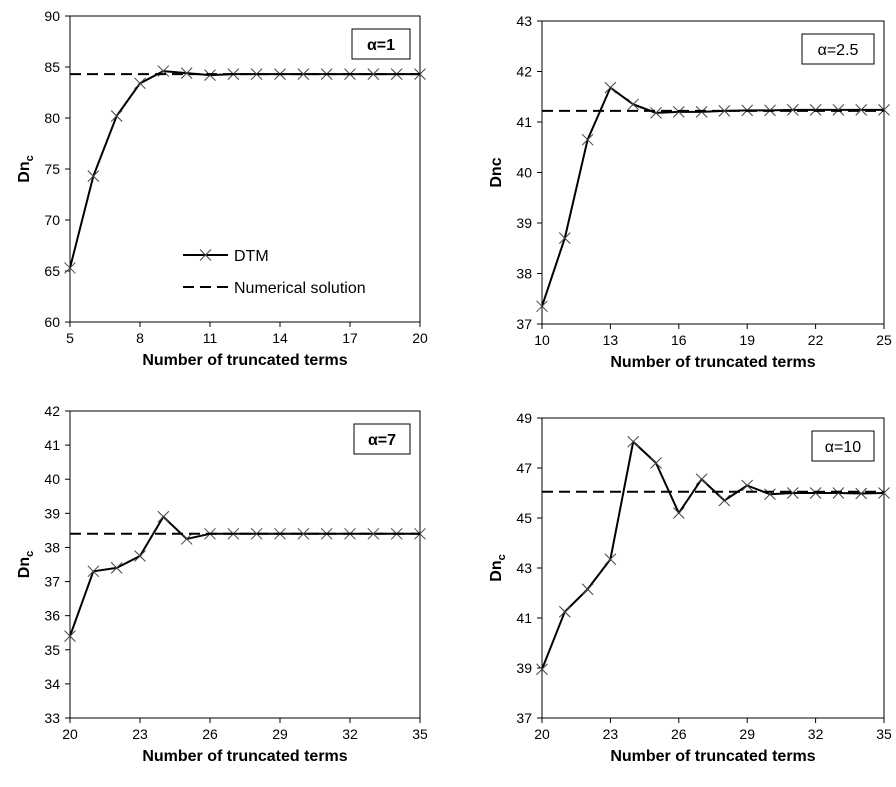 The width and height of the screenshot is (896, 787). Describe the element at coordinates (140, 734) in the screenshot. I see `x-tick-label: 23` at that location.